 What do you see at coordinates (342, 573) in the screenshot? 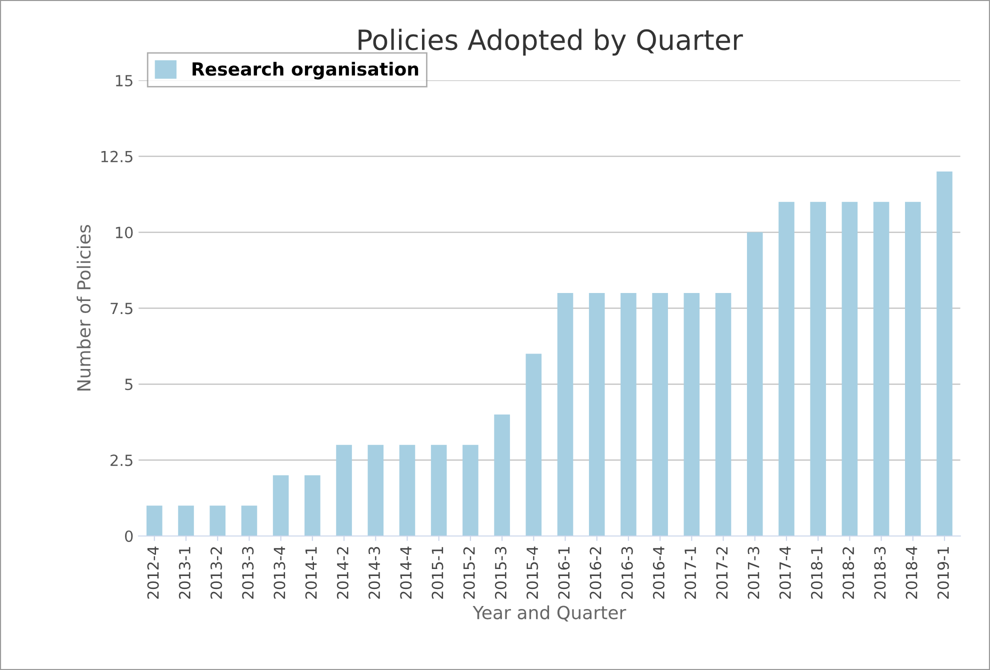
I see `x-tick-label: 2014-2` at bounding box center [342, 573].